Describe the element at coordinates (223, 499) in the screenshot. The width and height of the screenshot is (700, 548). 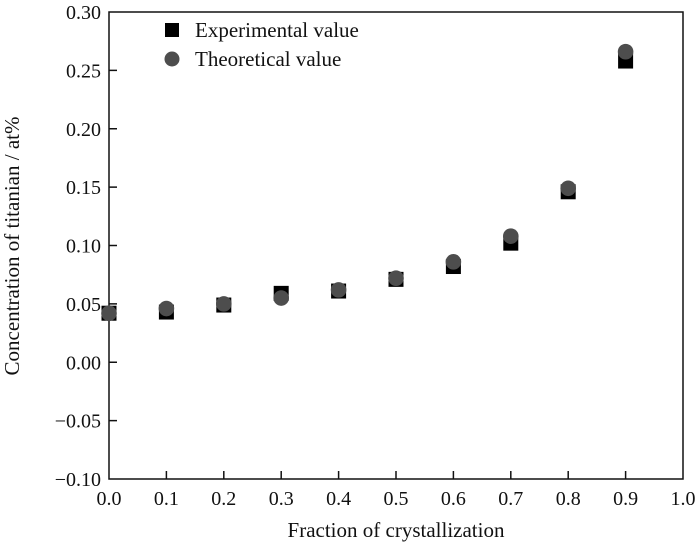
I see `x-tick-label: 0.2` at that location.